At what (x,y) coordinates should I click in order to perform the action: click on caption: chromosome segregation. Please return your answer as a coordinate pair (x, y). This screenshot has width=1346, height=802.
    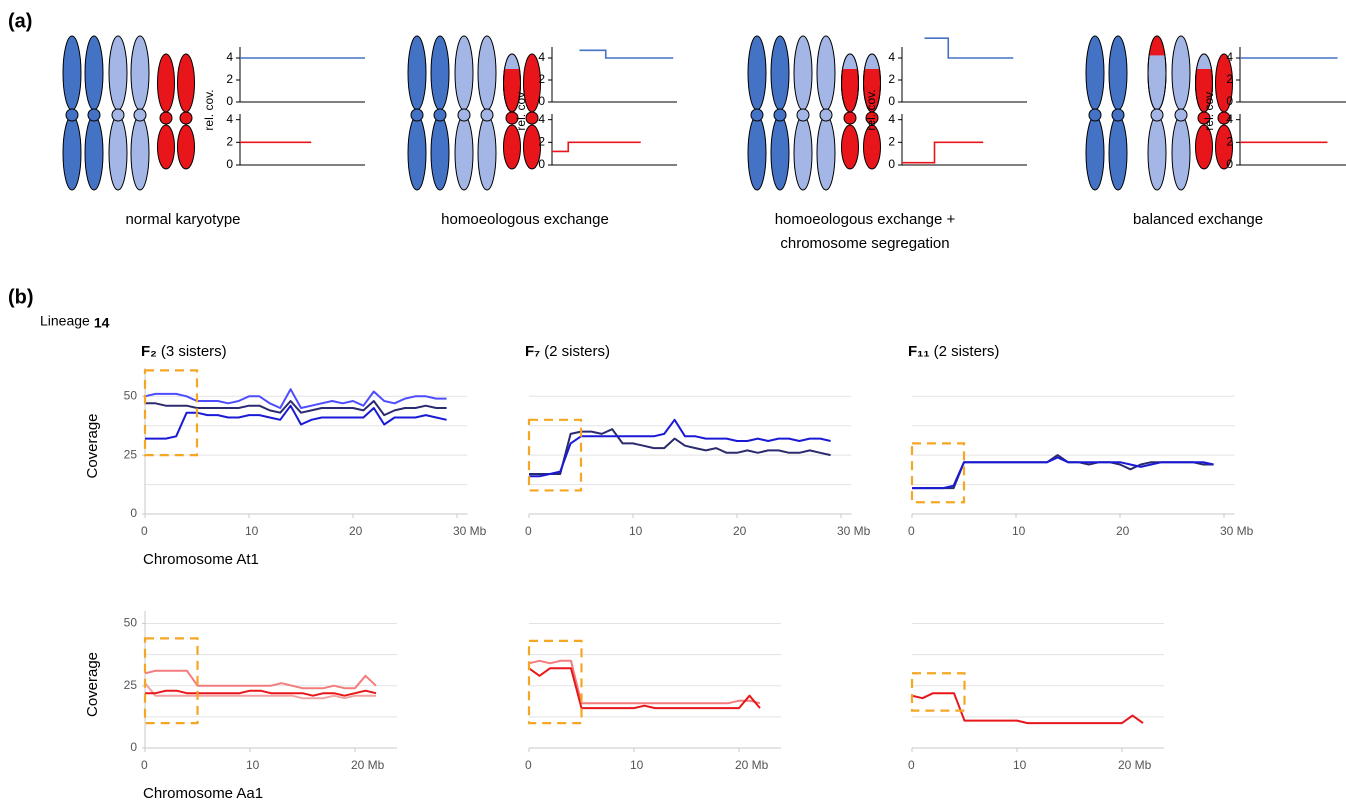
    Looking at the image, I should click on (864, 243).